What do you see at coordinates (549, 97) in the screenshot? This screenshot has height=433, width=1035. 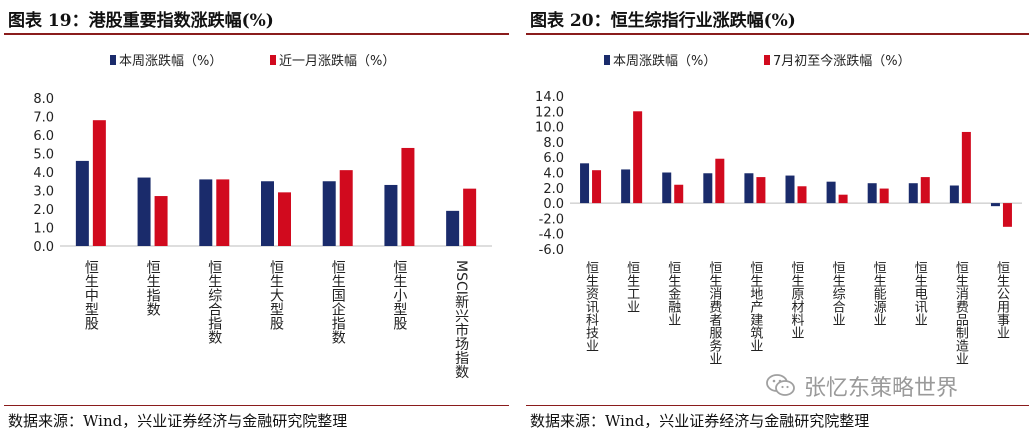 I see `right-ytick-label: 14.0` at bounding box center [549, 97].